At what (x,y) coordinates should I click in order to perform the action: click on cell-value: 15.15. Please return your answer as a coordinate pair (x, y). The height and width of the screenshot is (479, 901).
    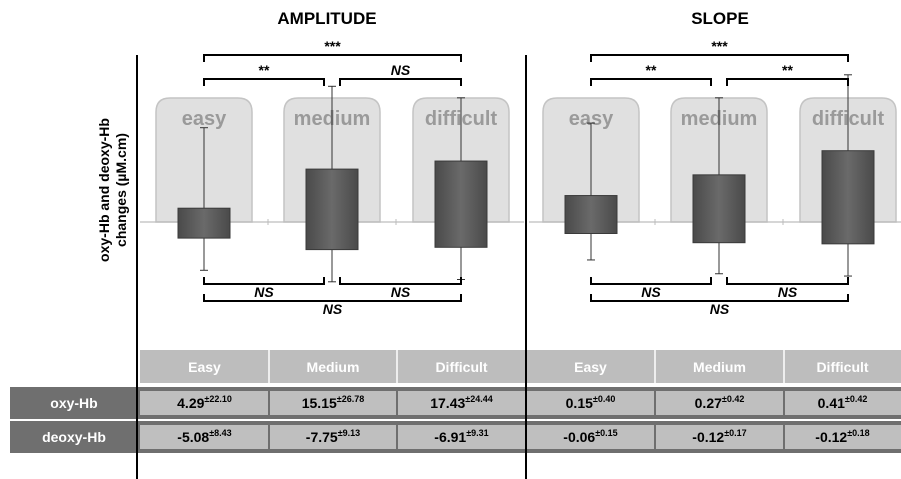
    Looking at the image, I should click on (319, 403).